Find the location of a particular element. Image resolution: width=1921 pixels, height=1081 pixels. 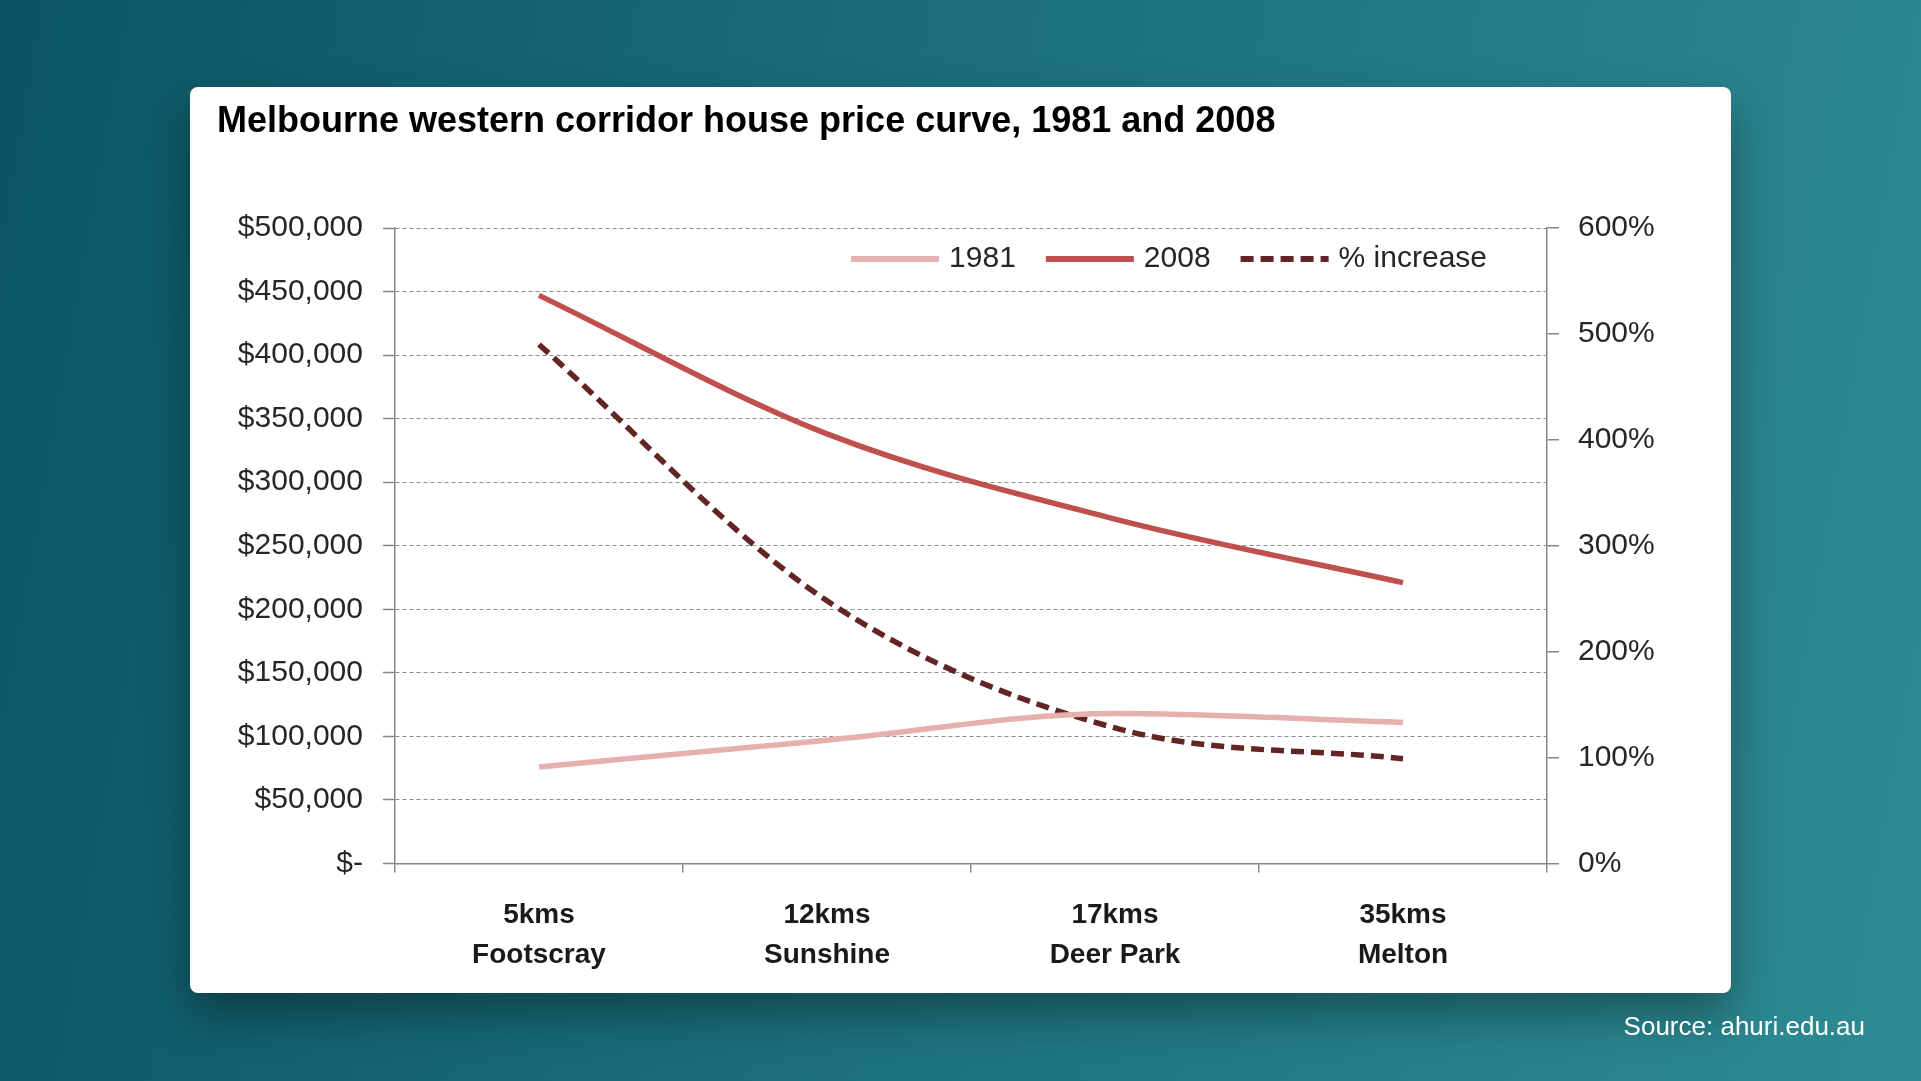

y-tick-label: $50,000 is located at coordinates (308, 798).